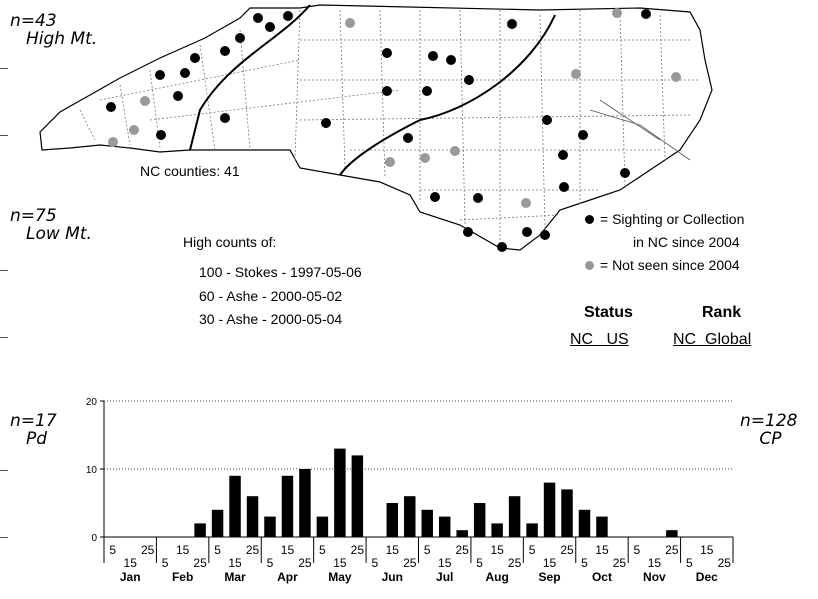 The width and height of the screenshot is (818, 599). Describe the element at coordinates (287, 577) in the screenshot. I see `month-label: Apr` at that location.